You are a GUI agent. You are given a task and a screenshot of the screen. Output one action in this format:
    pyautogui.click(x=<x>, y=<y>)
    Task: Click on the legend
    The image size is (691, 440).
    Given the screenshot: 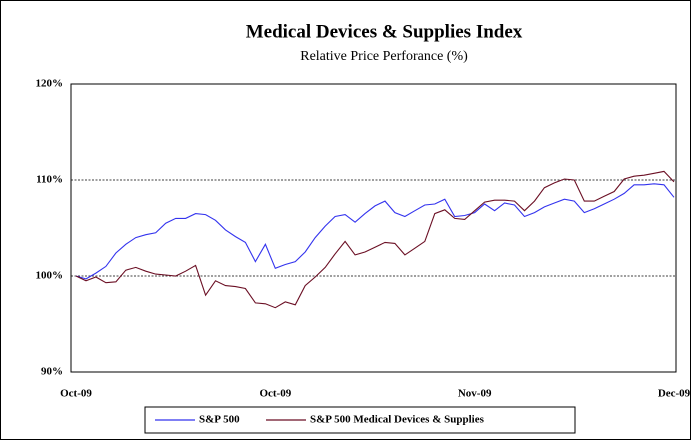 What is the action you would take?
    pyautogui.click(x=360, y=420)
    